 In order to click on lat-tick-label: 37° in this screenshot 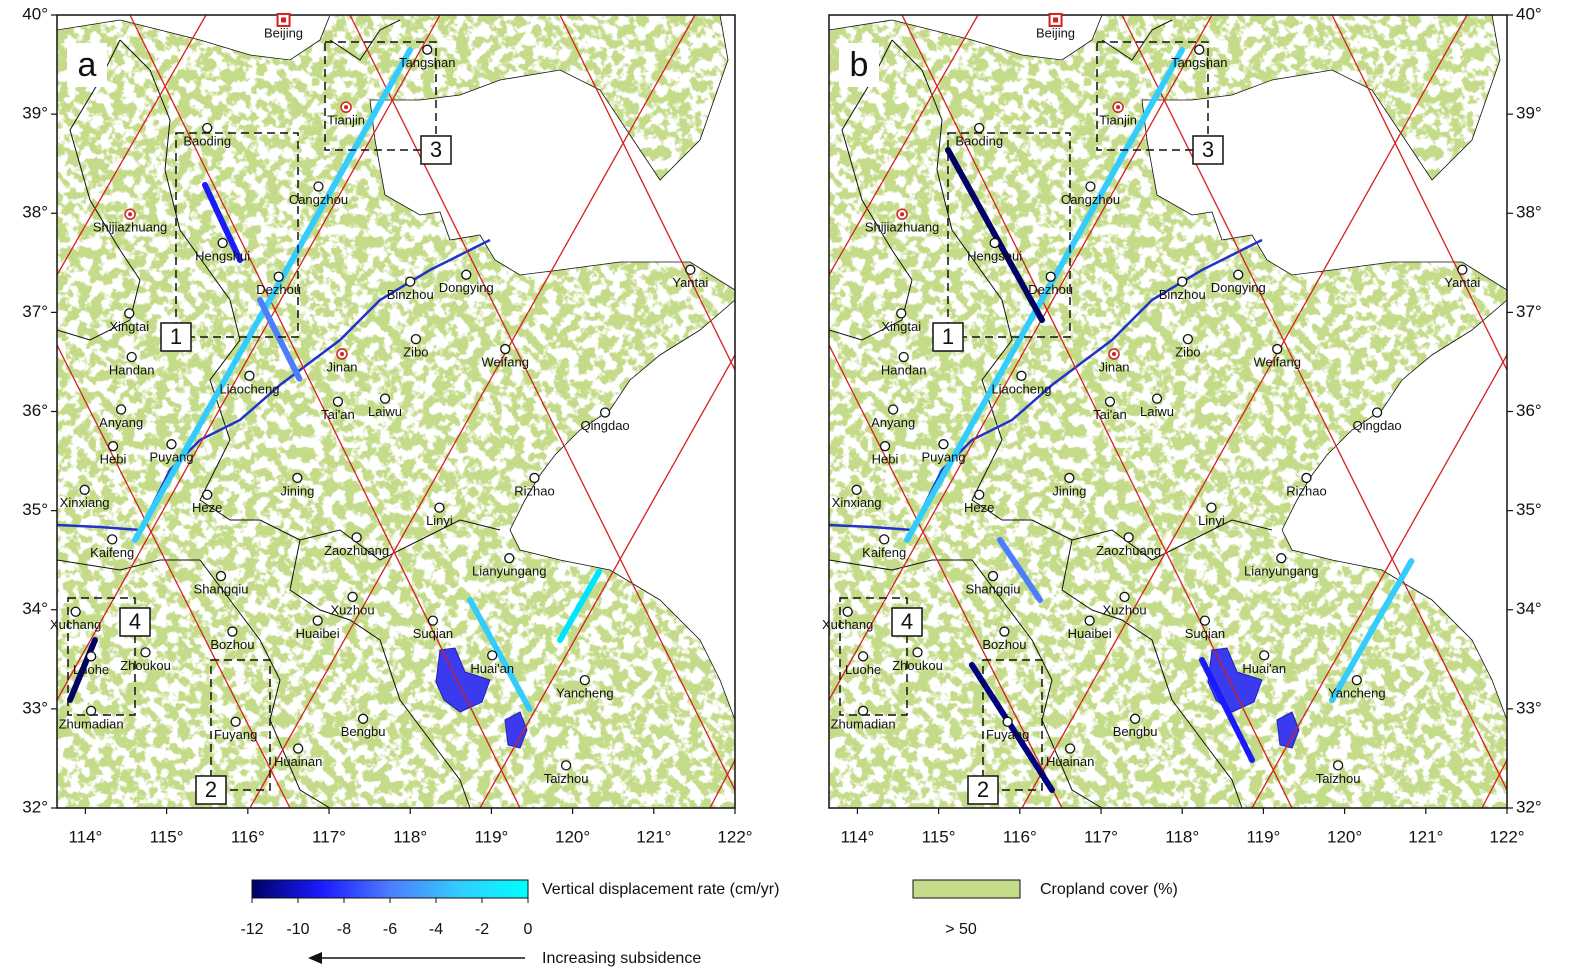, I will do `click(1529, 311)`.